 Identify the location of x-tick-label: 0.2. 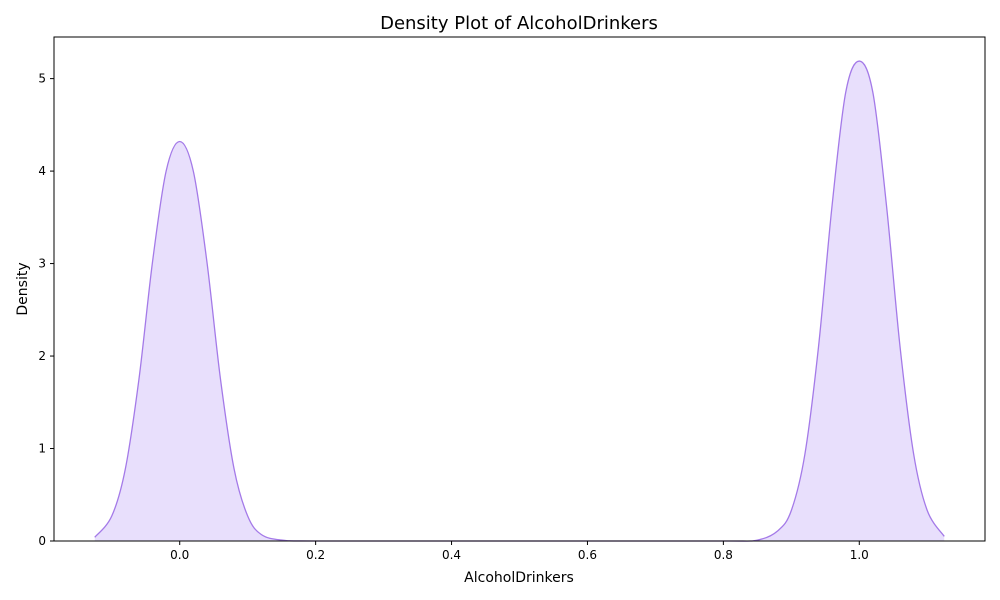
(315, 555).